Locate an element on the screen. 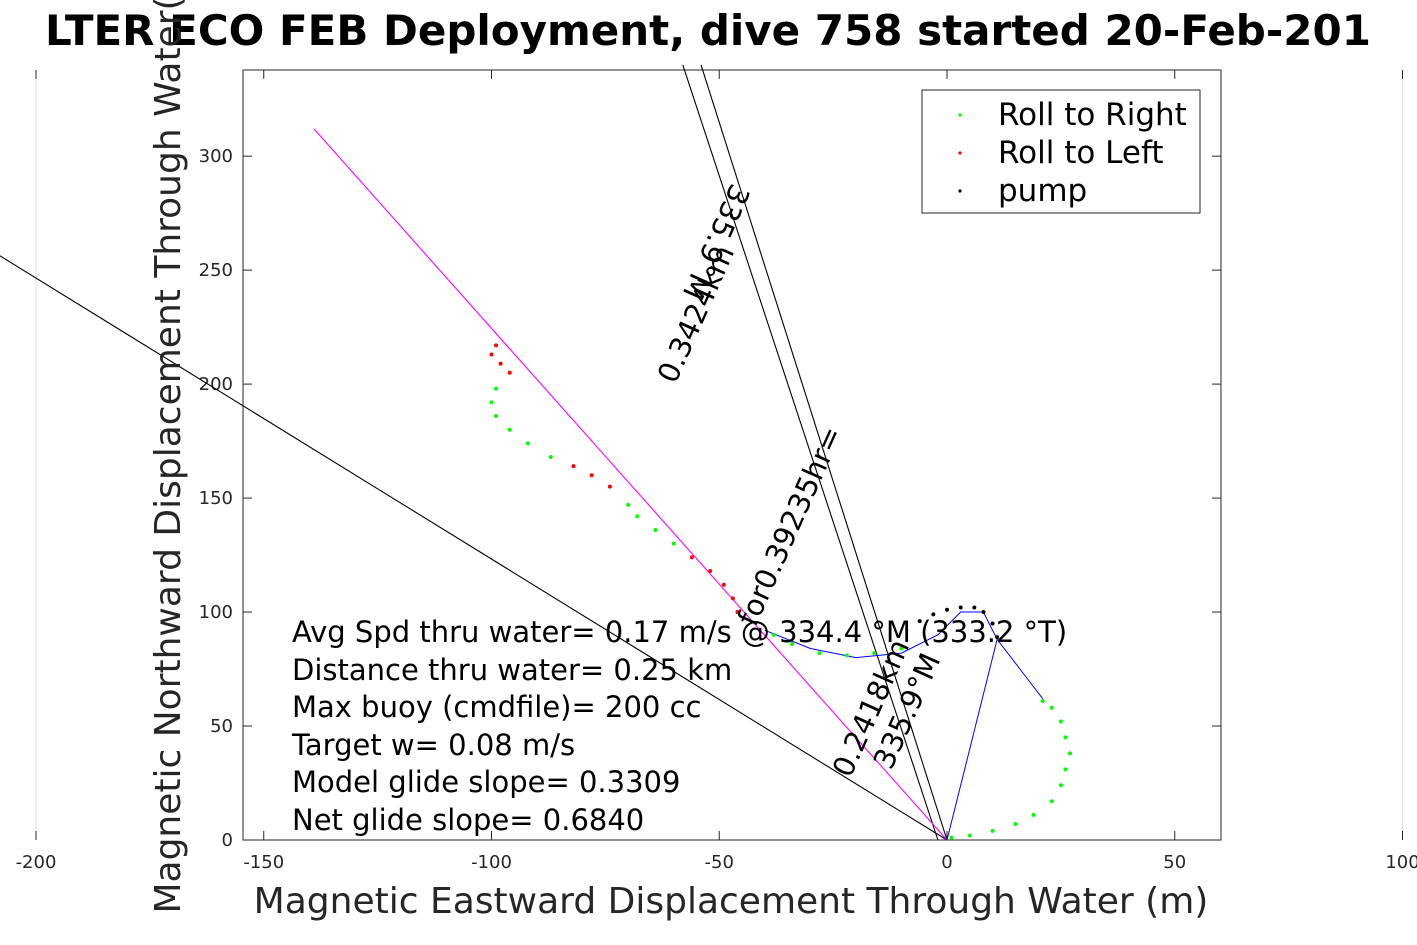  legend-marker-roll-right is located at coordinates (960, 115).